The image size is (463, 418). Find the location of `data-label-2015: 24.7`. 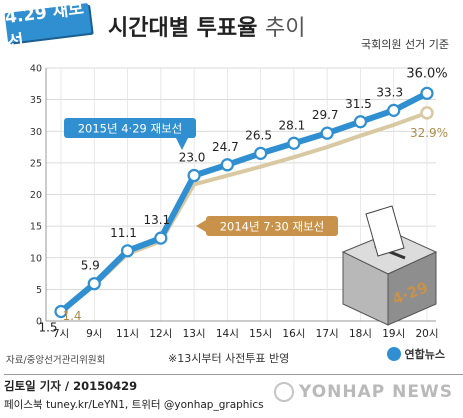

data-label-2015: 24.7 is located at coordinates (225, 147).